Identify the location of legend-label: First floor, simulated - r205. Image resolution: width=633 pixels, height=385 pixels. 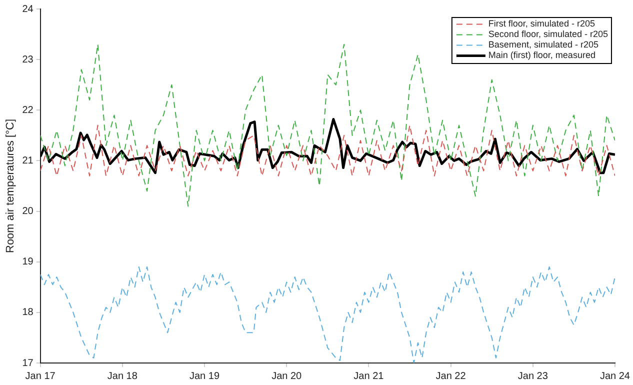
(541, 23).